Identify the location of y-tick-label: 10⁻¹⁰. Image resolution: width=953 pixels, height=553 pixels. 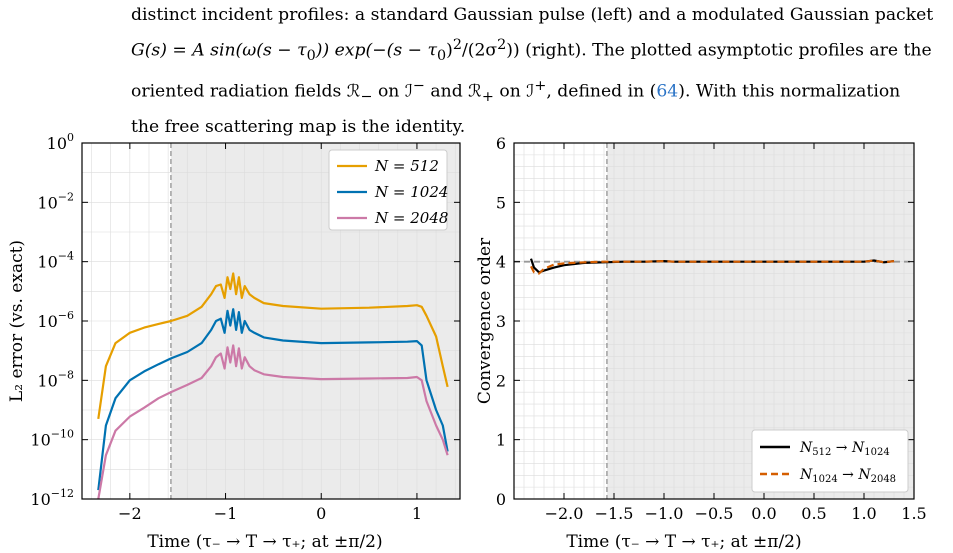
(52, 439).